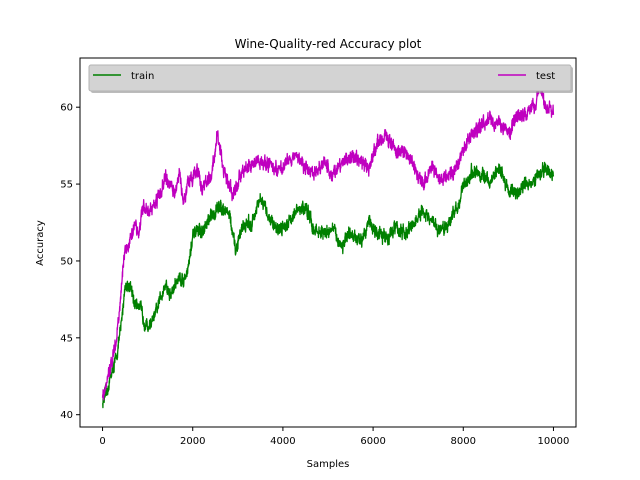 Image resolution: width=640 pixels, height=480 pixels. I want to click on x-axis-label: Samples, so click(328, 464).